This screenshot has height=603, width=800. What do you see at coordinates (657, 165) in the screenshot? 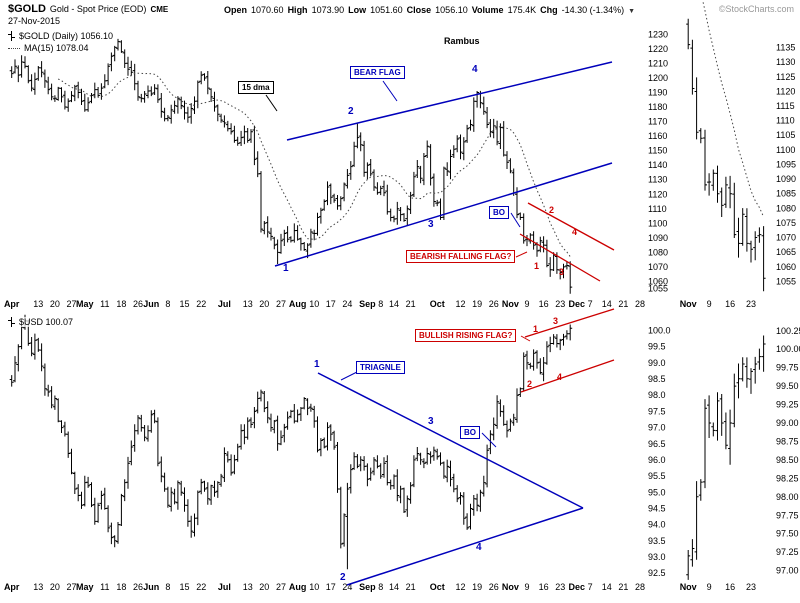
I see `svg-text: 1140` at bounding box center [657, 165].